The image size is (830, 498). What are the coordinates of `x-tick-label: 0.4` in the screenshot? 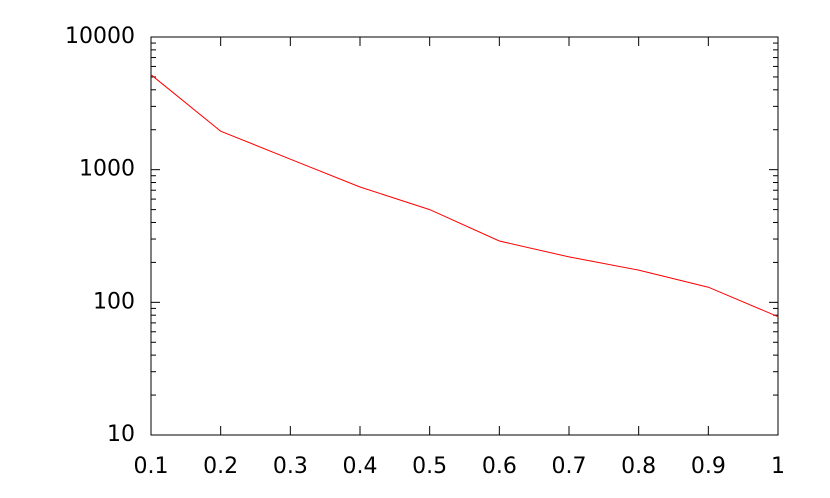 It's located at (360, 466).